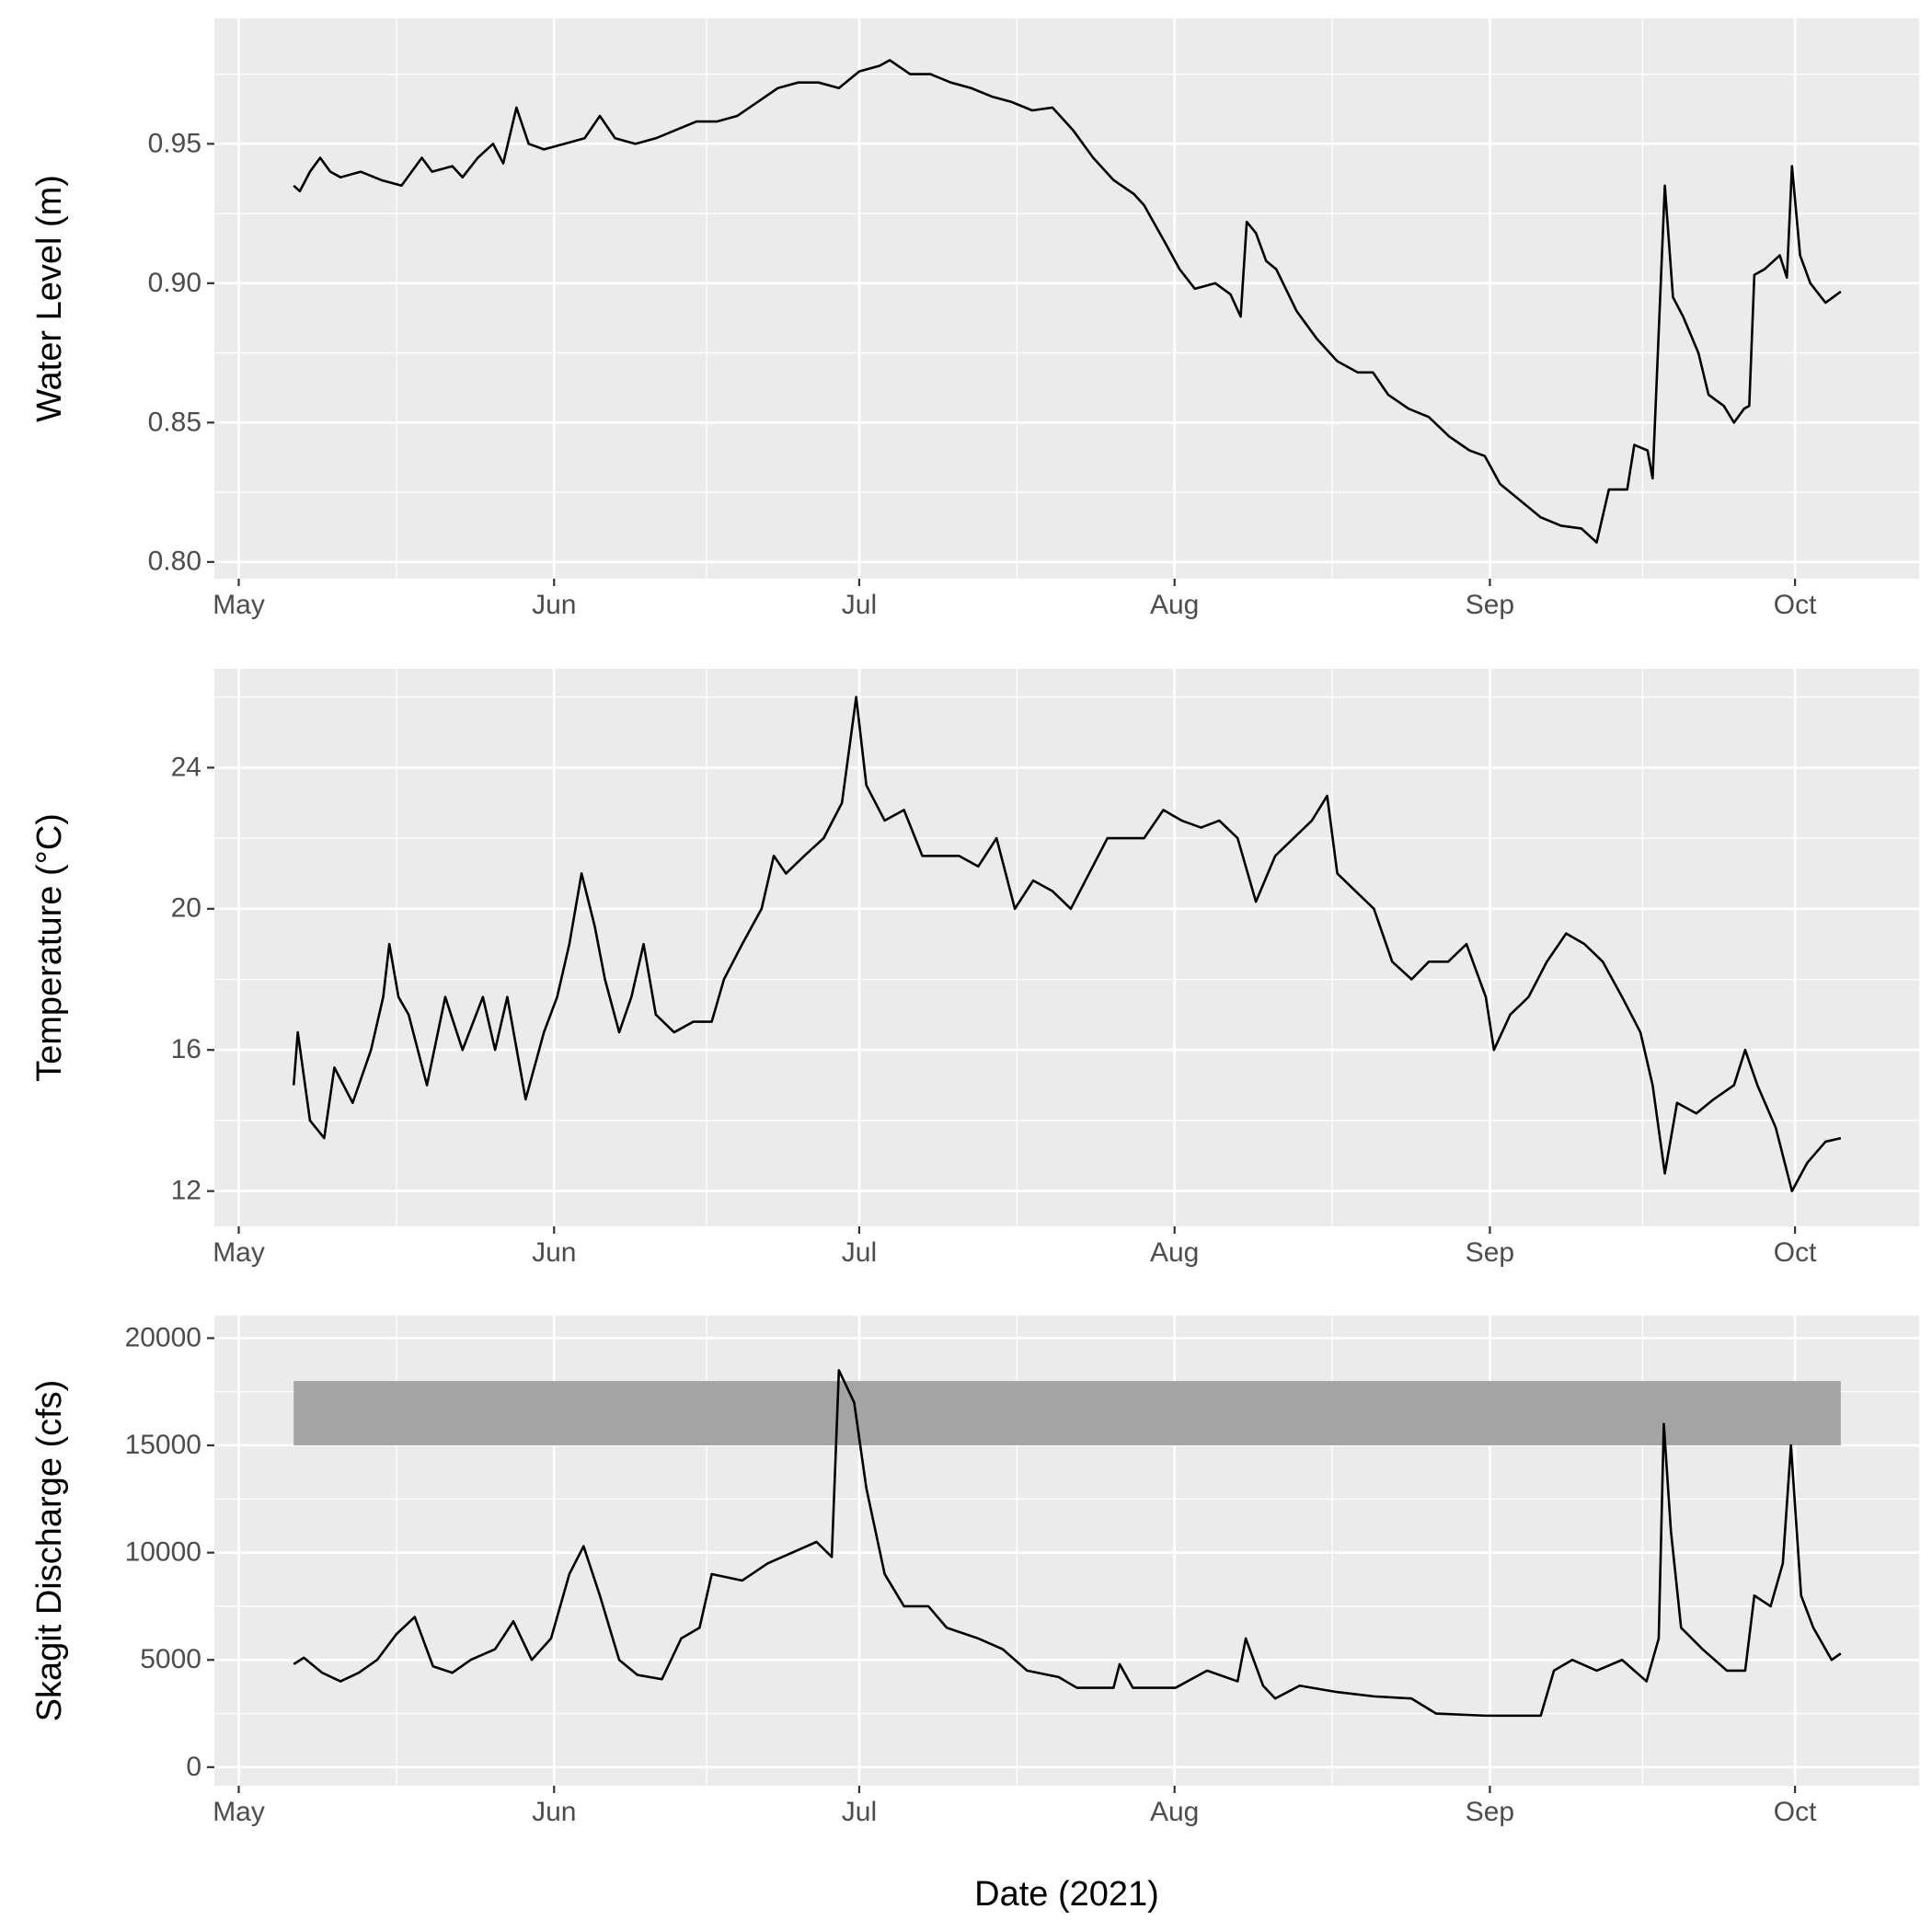 The width and height of the screenshot is (1932, 1932). Describe the element at coordinates (163, 1445) in the screenshot. I see `y-tick-label: 15000` at that location.